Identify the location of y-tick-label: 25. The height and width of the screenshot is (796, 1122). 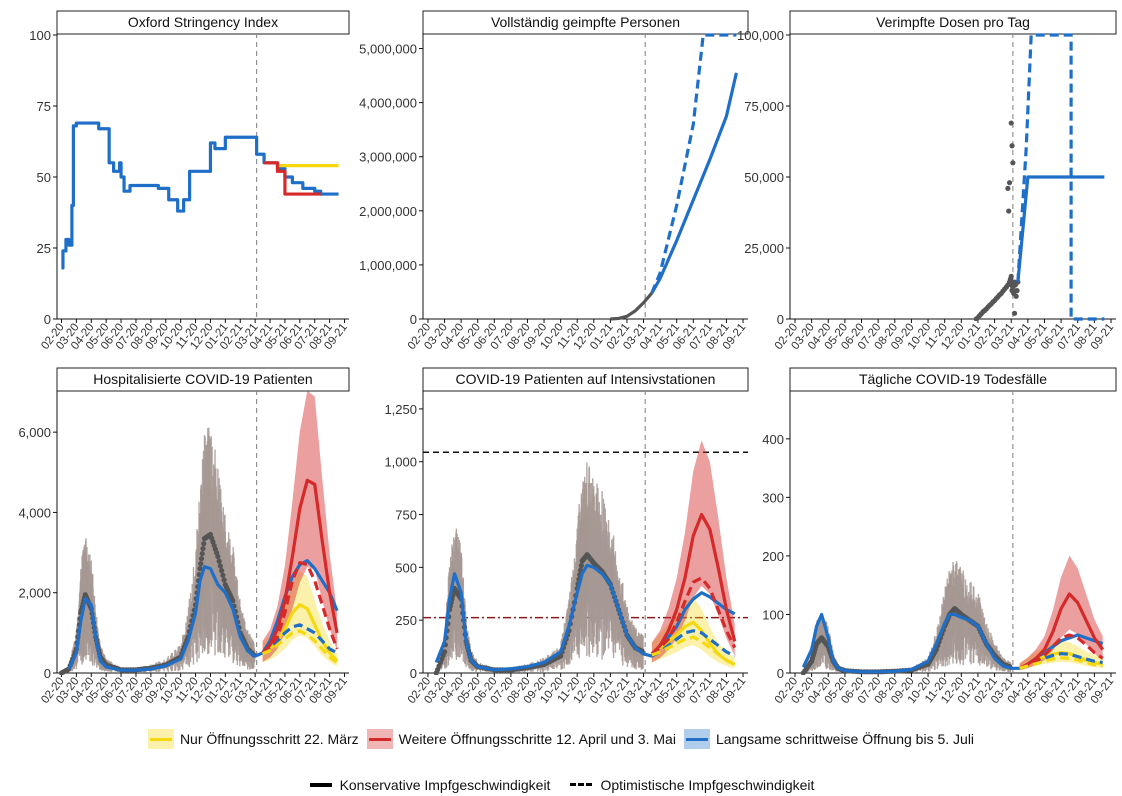
(44, 248).